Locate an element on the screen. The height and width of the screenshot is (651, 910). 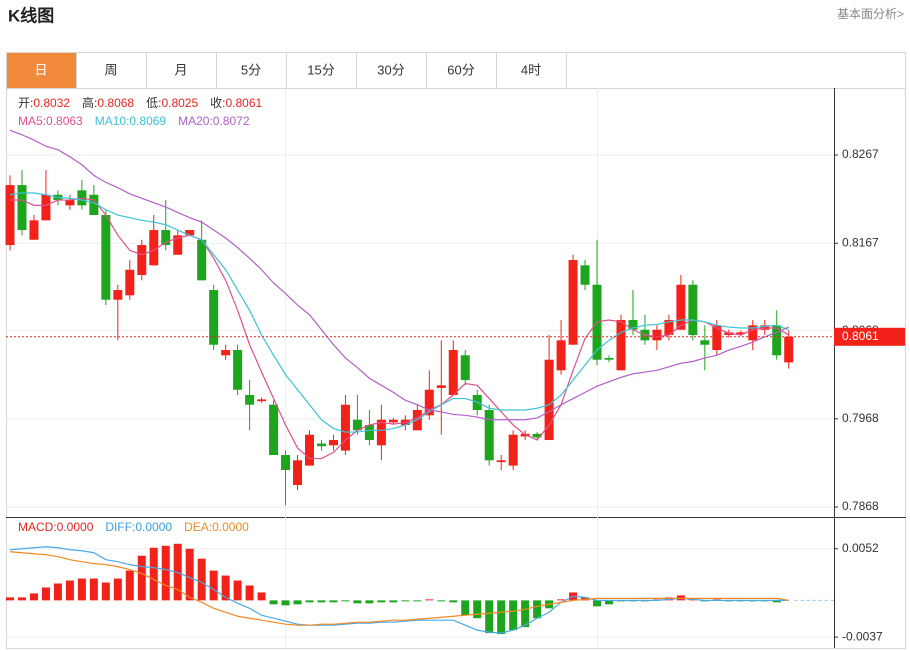
tab-label: 60分 is located at coordinates (460, 69).